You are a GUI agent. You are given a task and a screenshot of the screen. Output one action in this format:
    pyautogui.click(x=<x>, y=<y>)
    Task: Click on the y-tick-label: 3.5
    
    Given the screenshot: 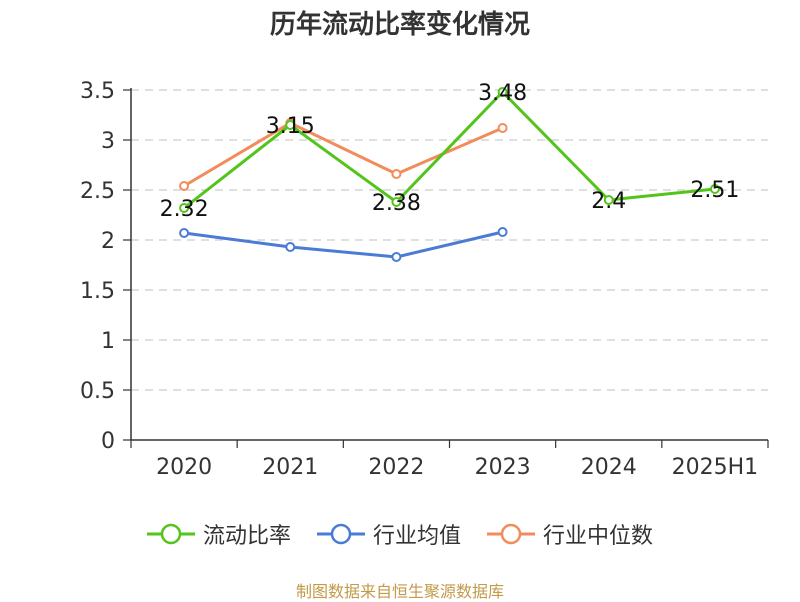 What is the action you would take?
    pyautogui.click(x=97, y=91)
    